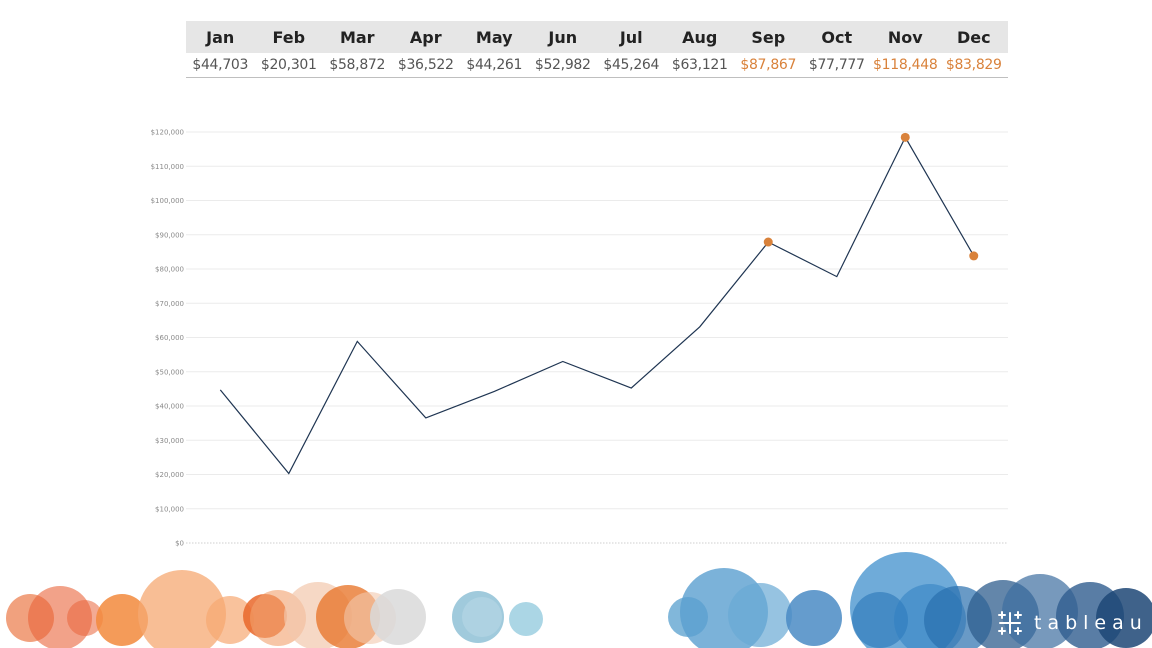  What do you see at coordinates (179, 544) in the screenshot?
I see `y-tick-label: $0` at bounding box center [179, 544].